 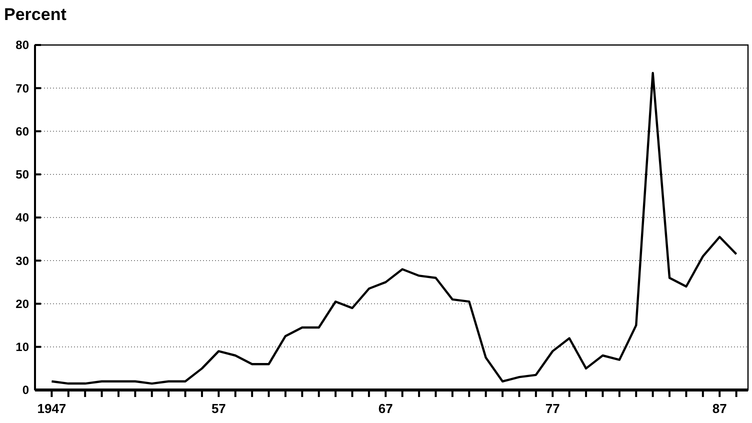 What do you see at coordinates (23, 303) in the screenshot?
I see `y-tick-label: 20` at bounding box center [23, 303].